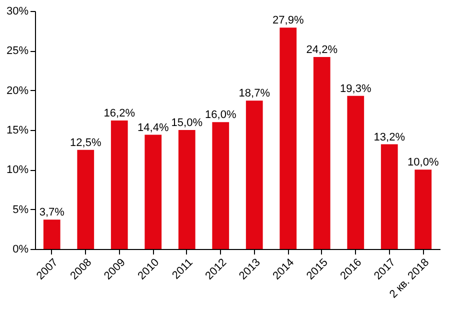  What do you see at coordinates (86, 142) in the screenshot?
I see `data-label: 12,5%` at bounding box center [86, 142].